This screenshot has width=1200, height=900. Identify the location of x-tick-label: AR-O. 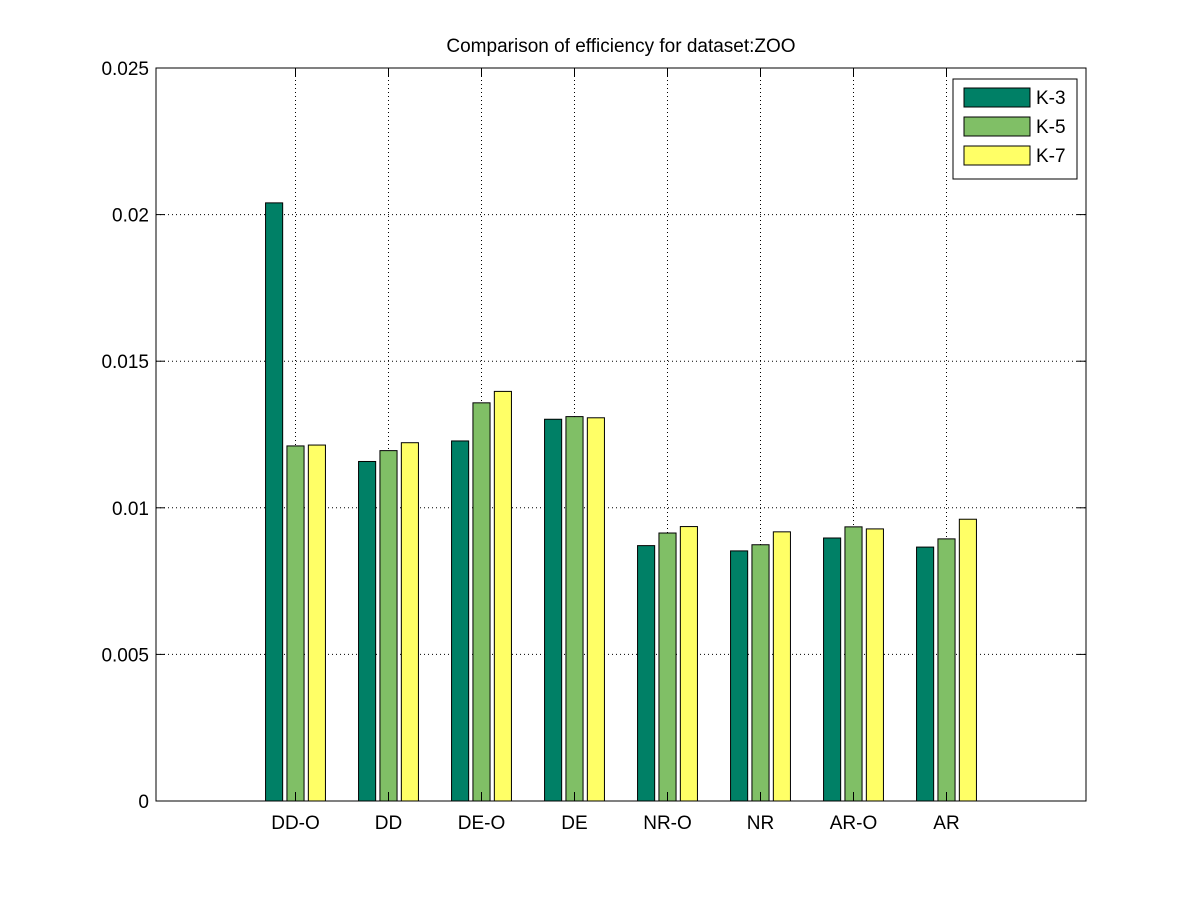
(854, 823).